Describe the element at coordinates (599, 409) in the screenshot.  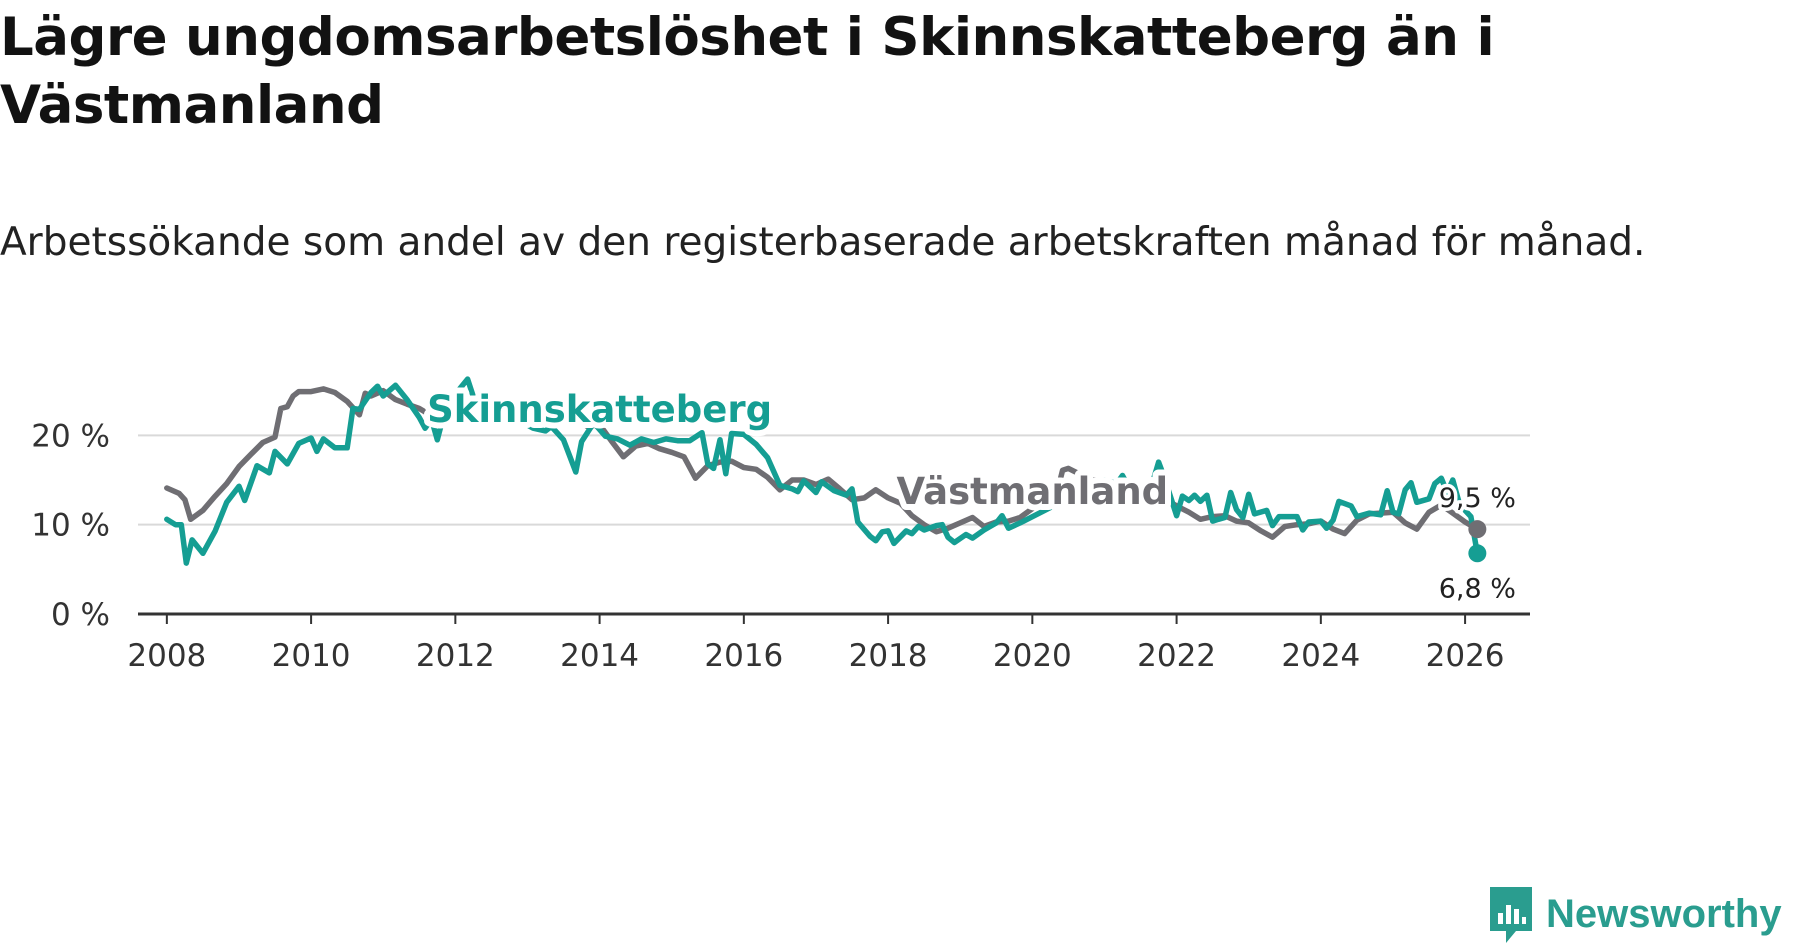
I see `series-label-skinnskatteberg: Skinnskatteberg` at that location.